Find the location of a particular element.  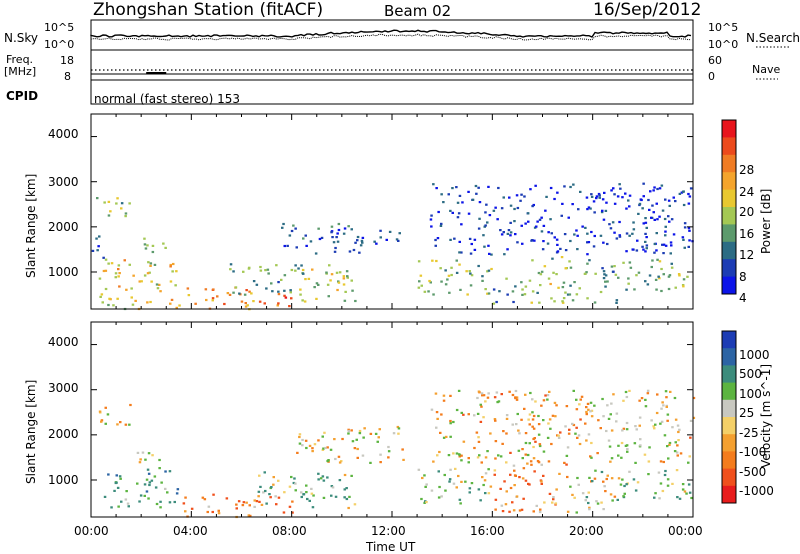

freq-label-line1: Freq. is located at coordinates (20, 59).